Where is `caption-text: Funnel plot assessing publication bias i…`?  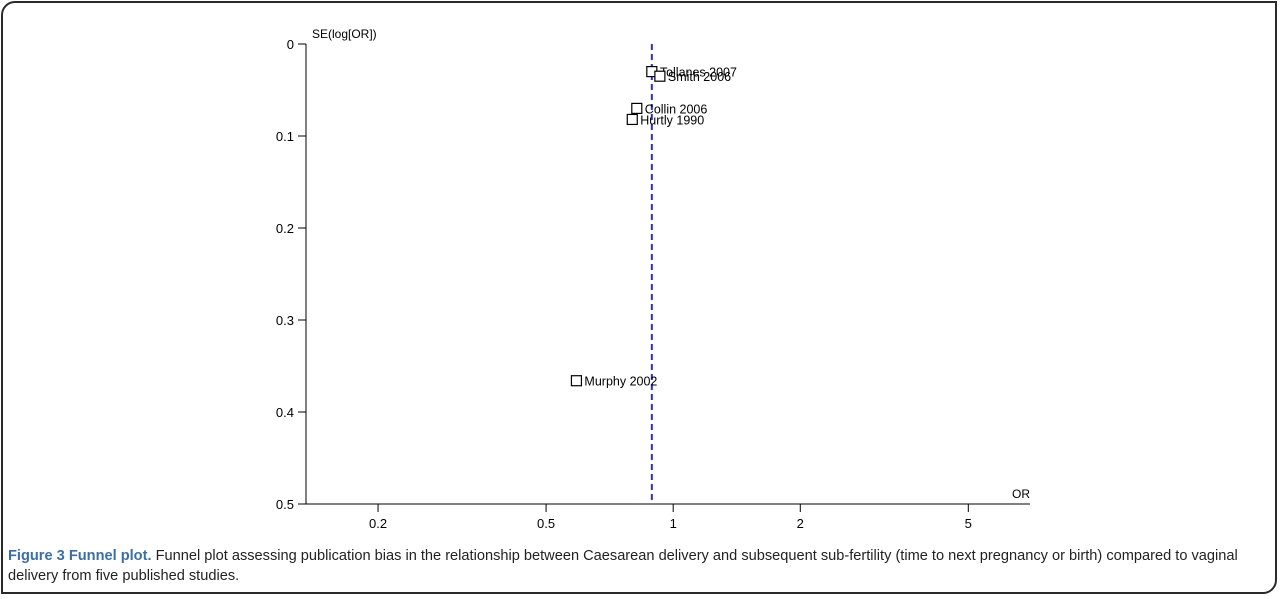
caption-text: Funnel plot assessing publication bias i… is located at coordinates (623, 566).